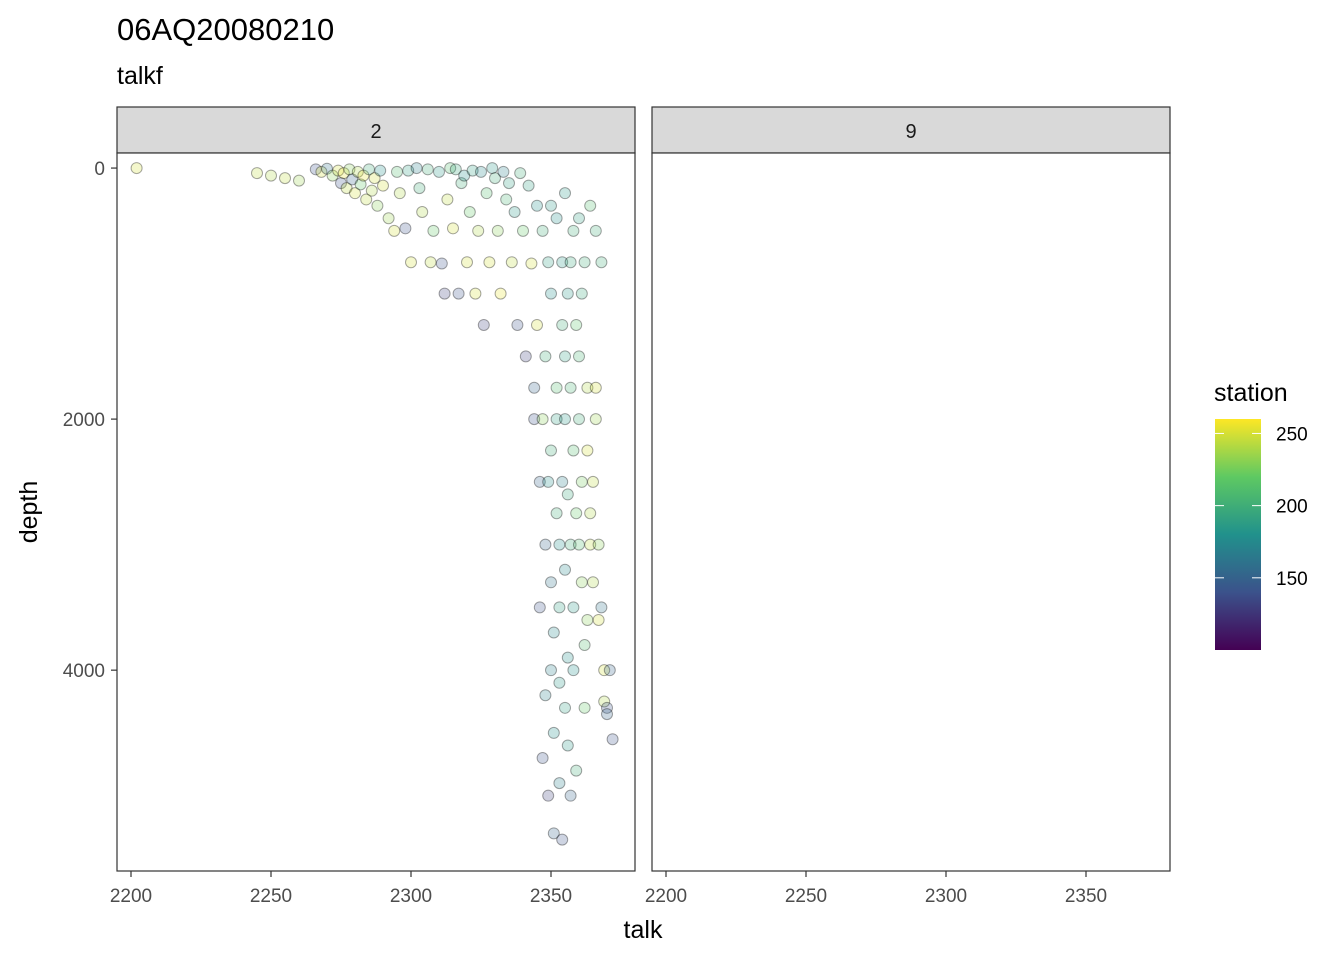 The image size is (1344, 965). Describe the element at coordinates (99, 169) in the screenshot. I see `y-tick-label: 0` at that location.